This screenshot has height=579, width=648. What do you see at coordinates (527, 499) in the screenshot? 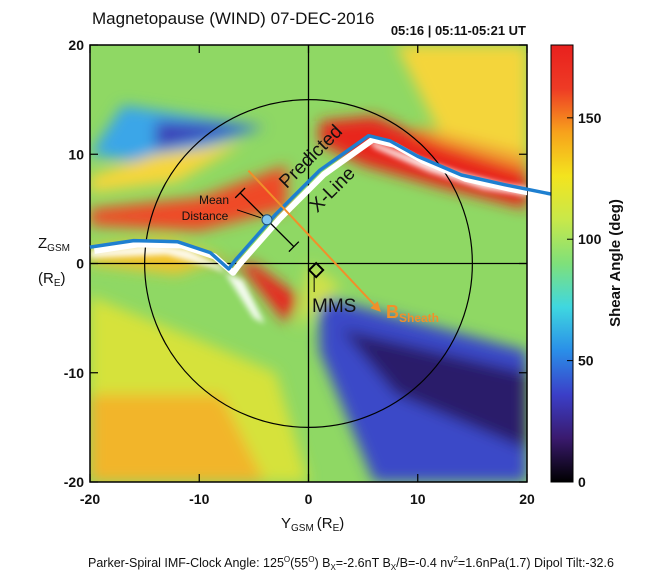
I see `x-tick-label: 20` at bounding box center [527, 499].